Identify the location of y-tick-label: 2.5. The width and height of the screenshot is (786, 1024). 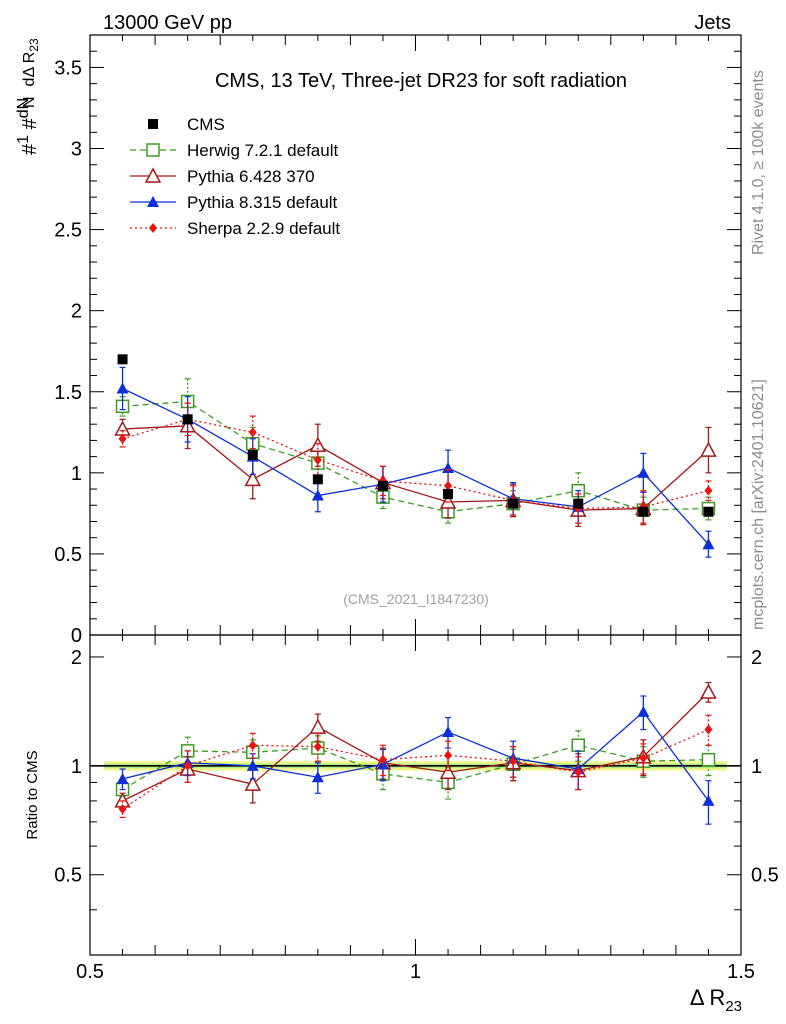
(68, 231).